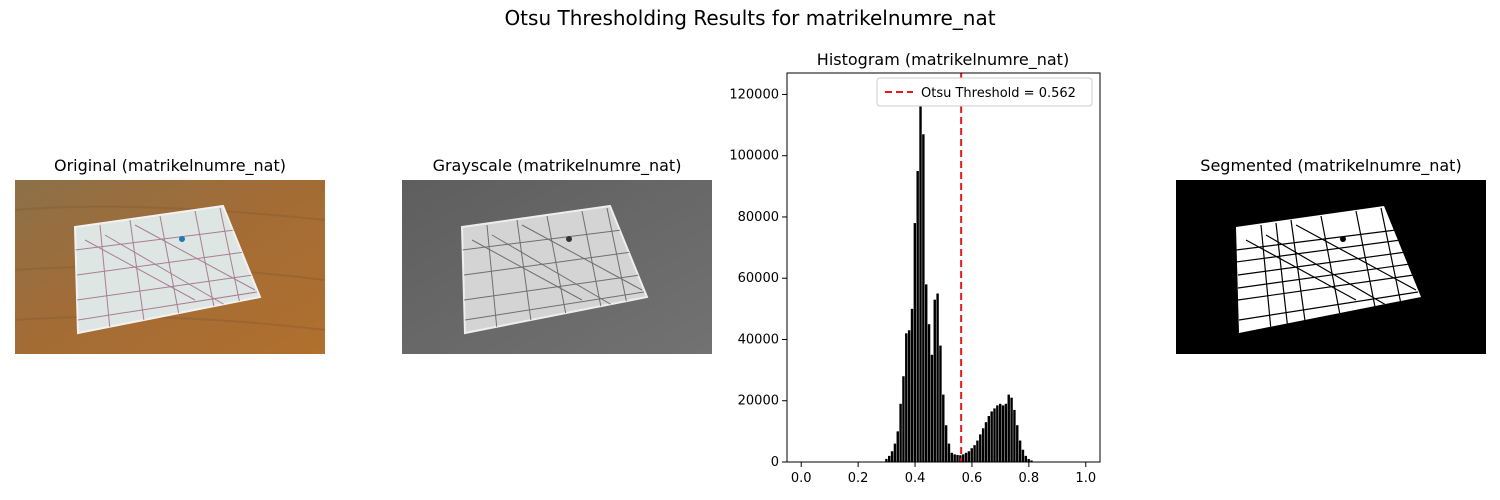 This screenshot has width=1500, height=500. I want to click on x-tick-label: 1.0, so click(1085, 478).